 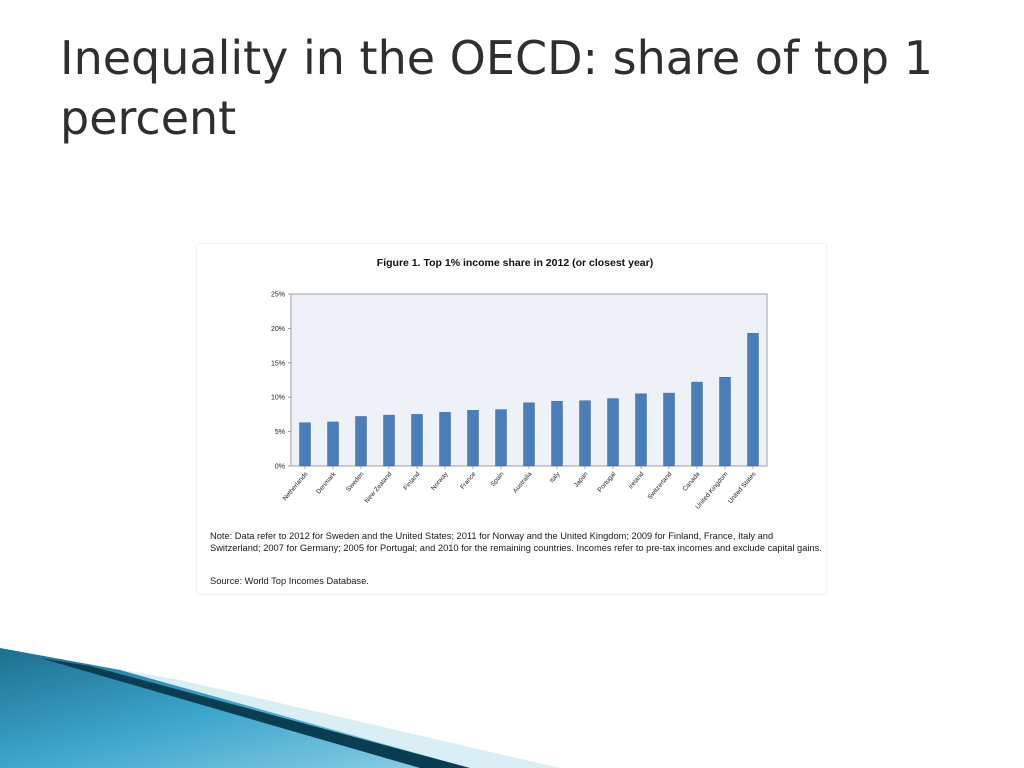 I want to click on bars-group, so click(x=529, y=400).